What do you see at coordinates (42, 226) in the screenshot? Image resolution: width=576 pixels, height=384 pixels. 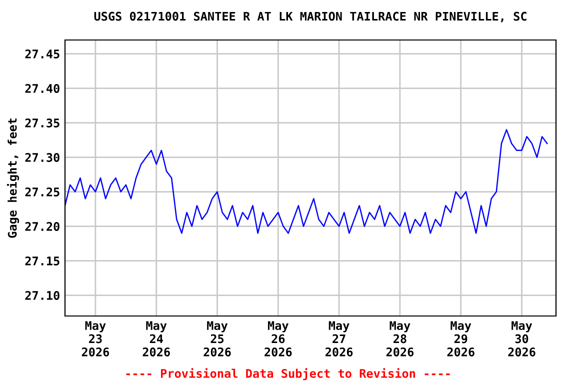 I see `y-tick-label: 27.20` at bounding box center [42, 226].